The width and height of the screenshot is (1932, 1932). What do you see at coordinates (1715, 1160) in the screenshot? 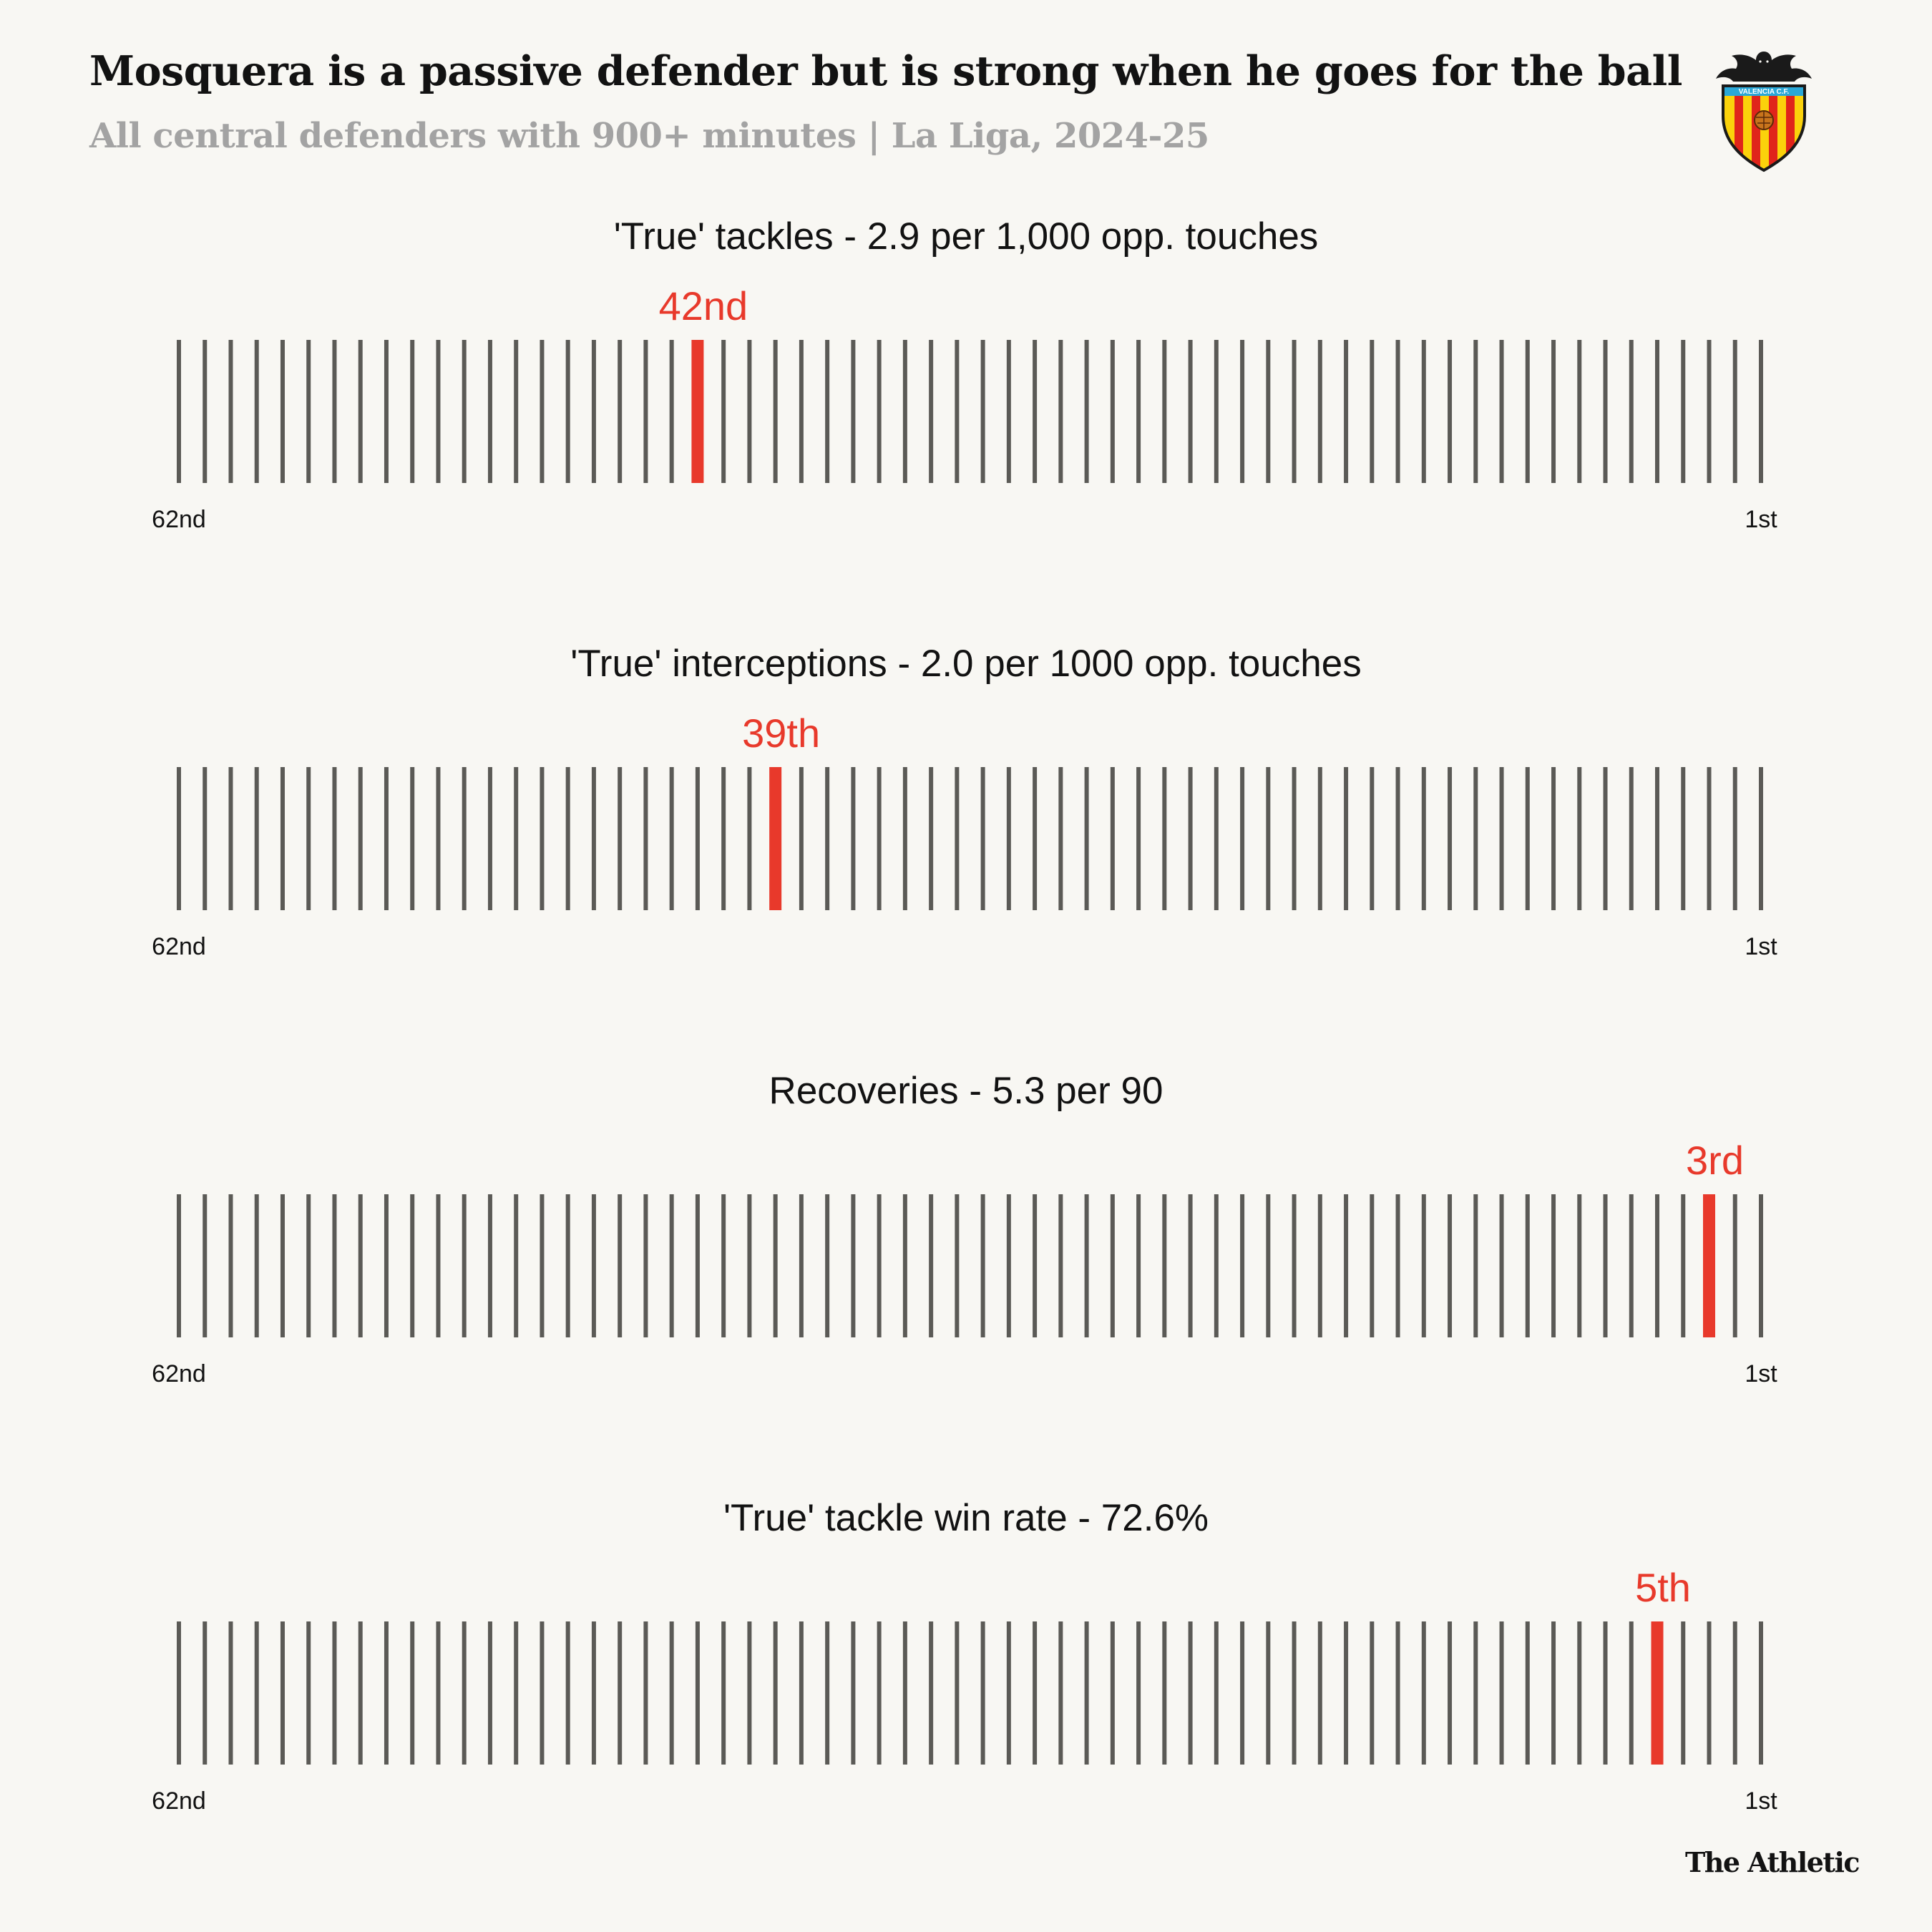
I see `rank-label: 3rd` at bounding box center [1715, 1160].